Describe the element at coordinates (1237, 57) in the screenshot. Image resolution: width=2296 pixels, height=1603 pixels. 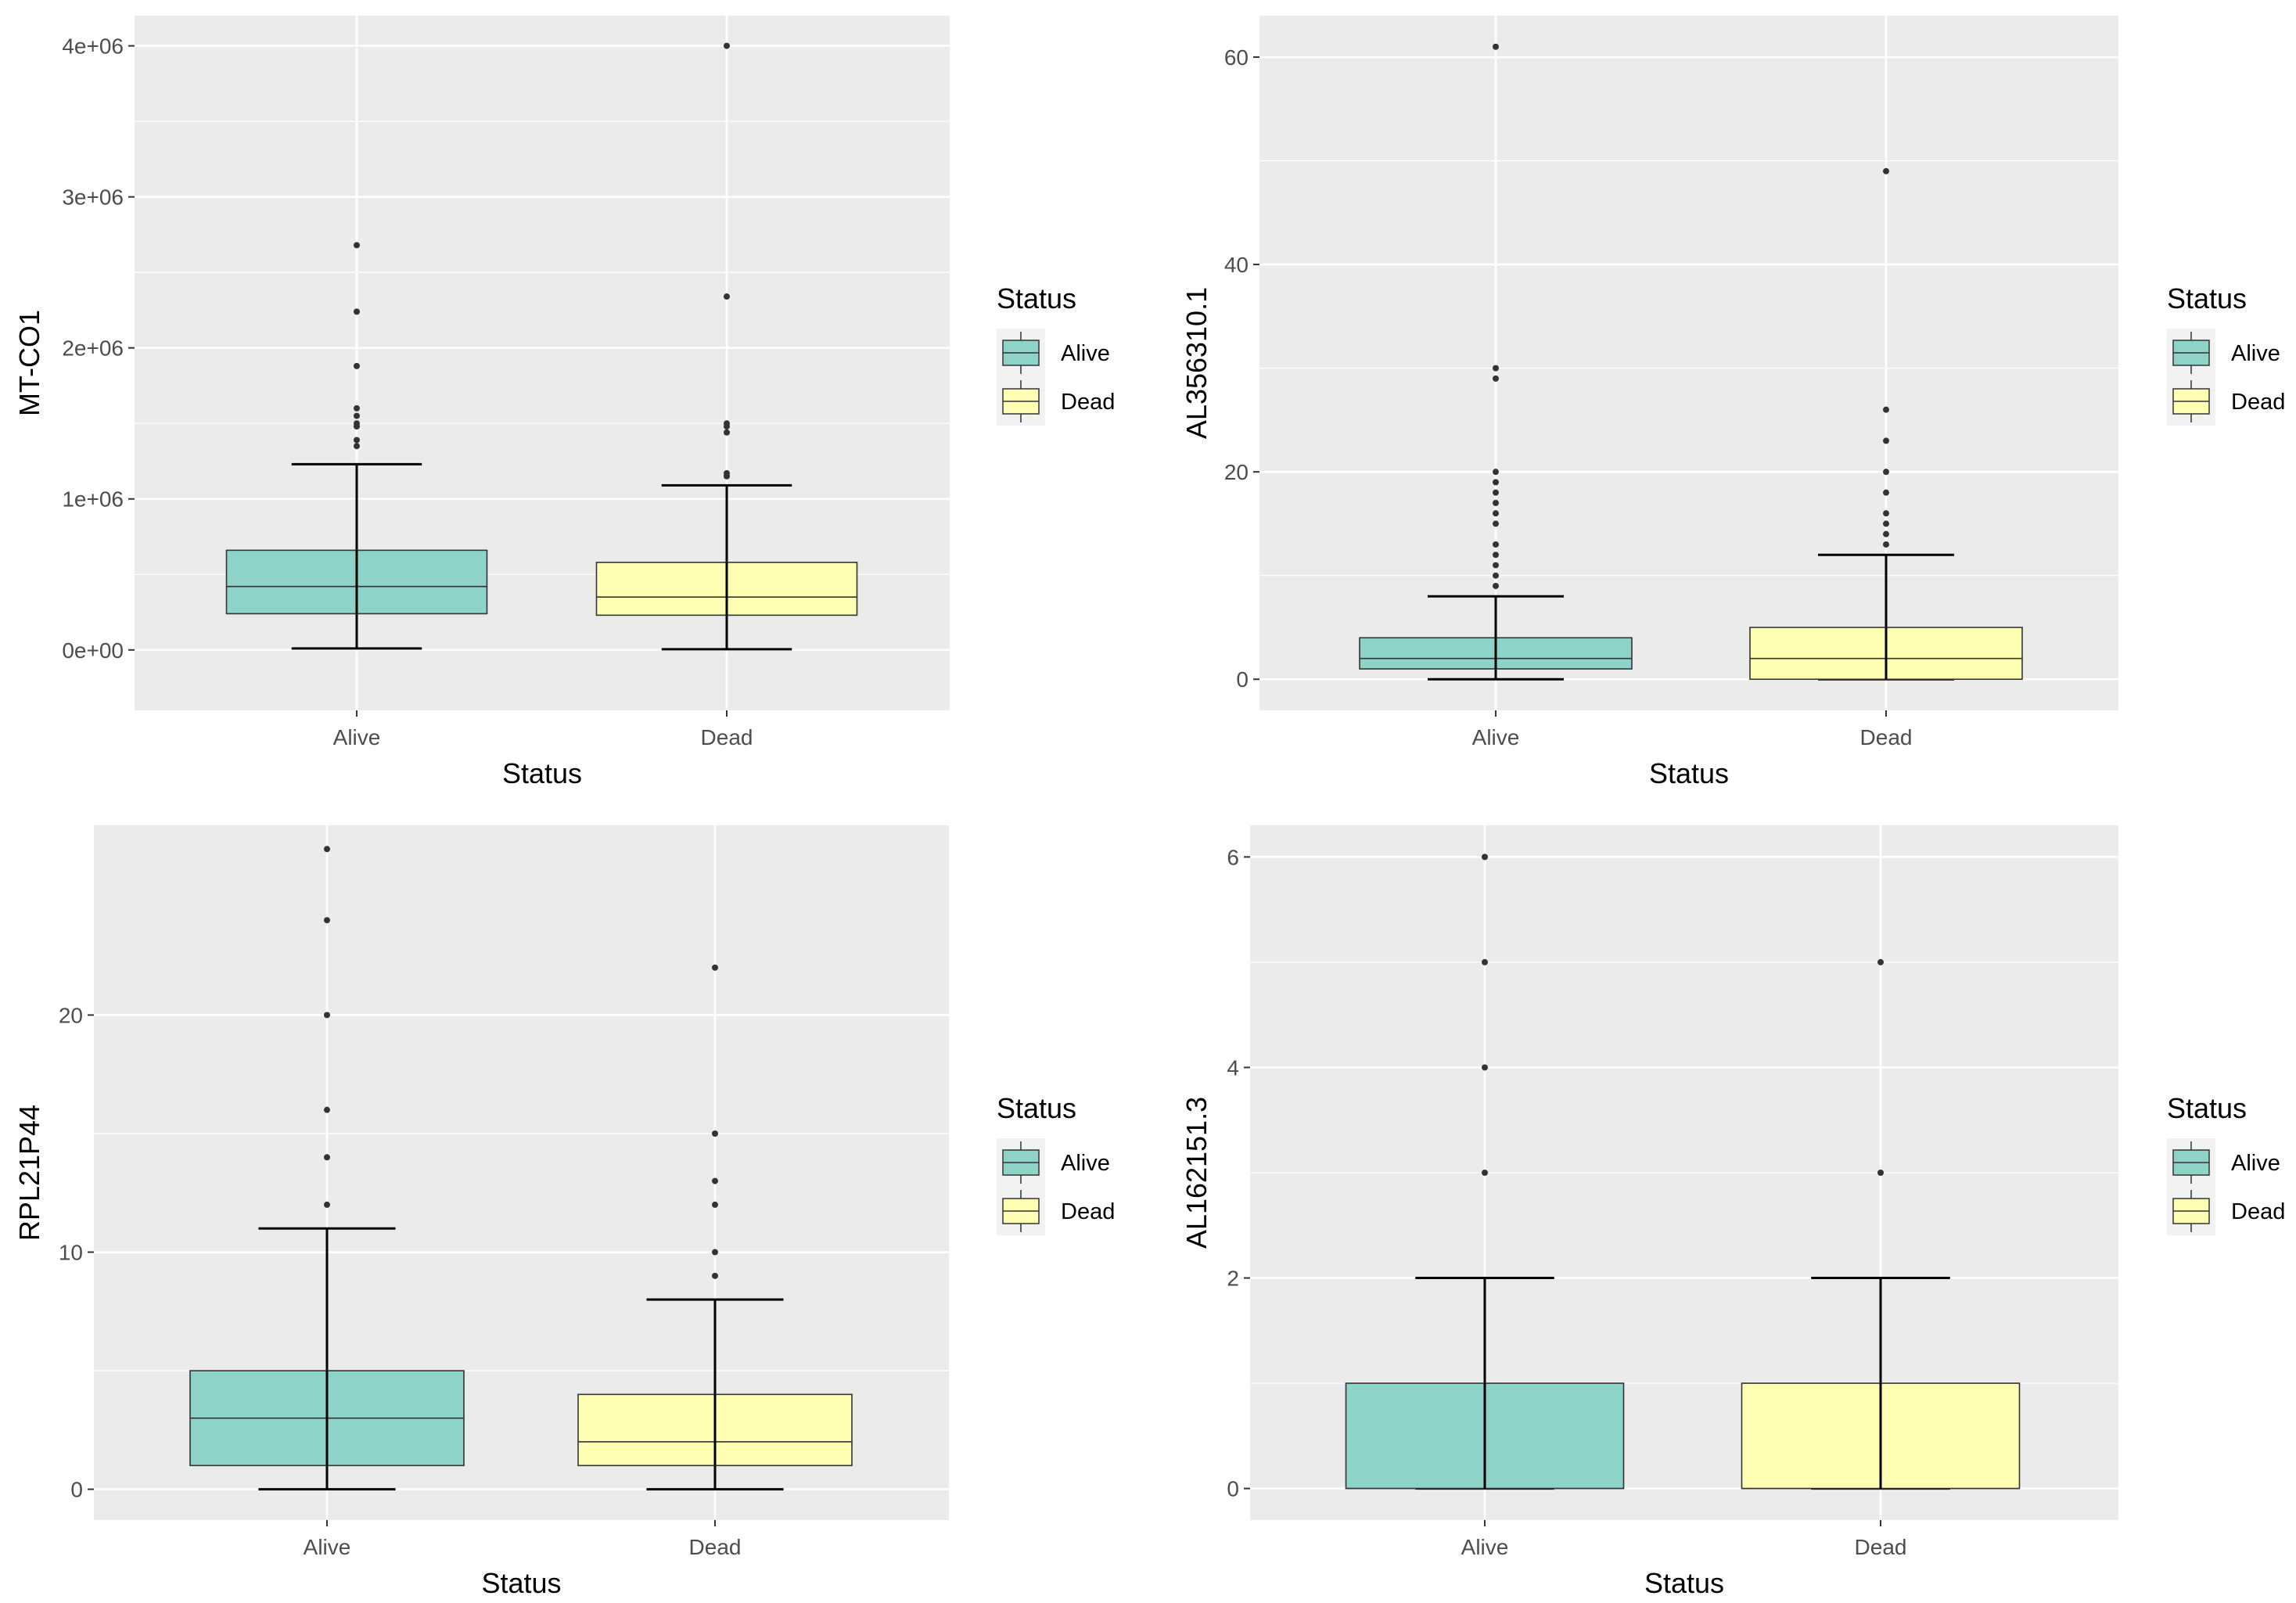
I see `y-tick-label: 60` at that location.